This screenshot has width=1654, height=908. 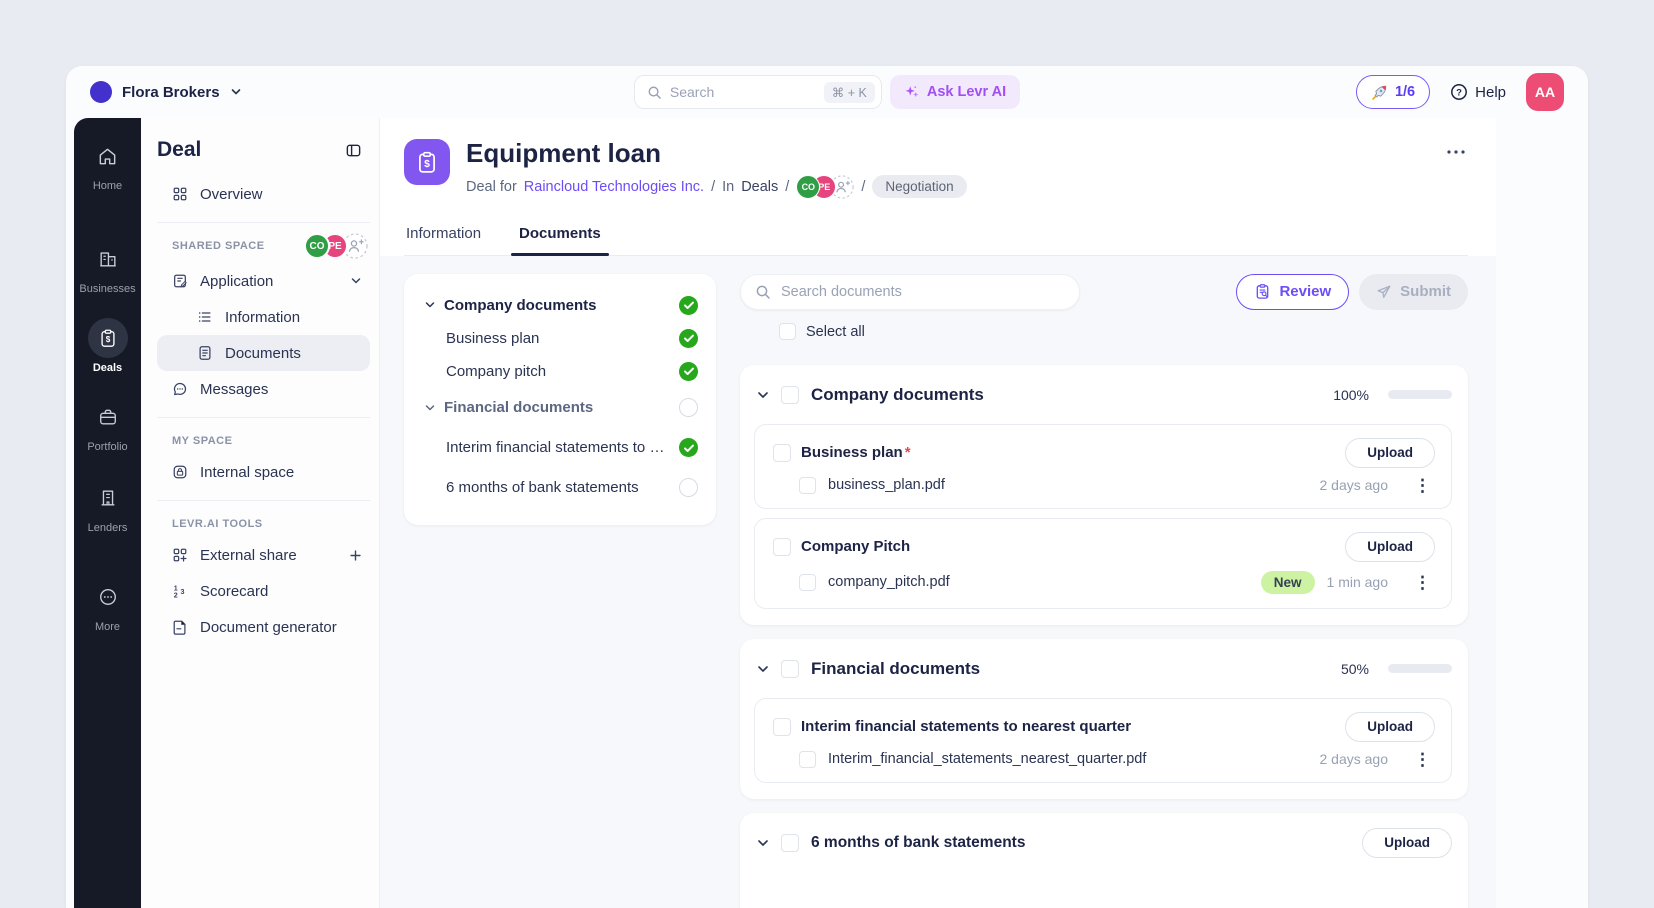 I want to click on empty-circle-icon, so click(x=688, y=408).